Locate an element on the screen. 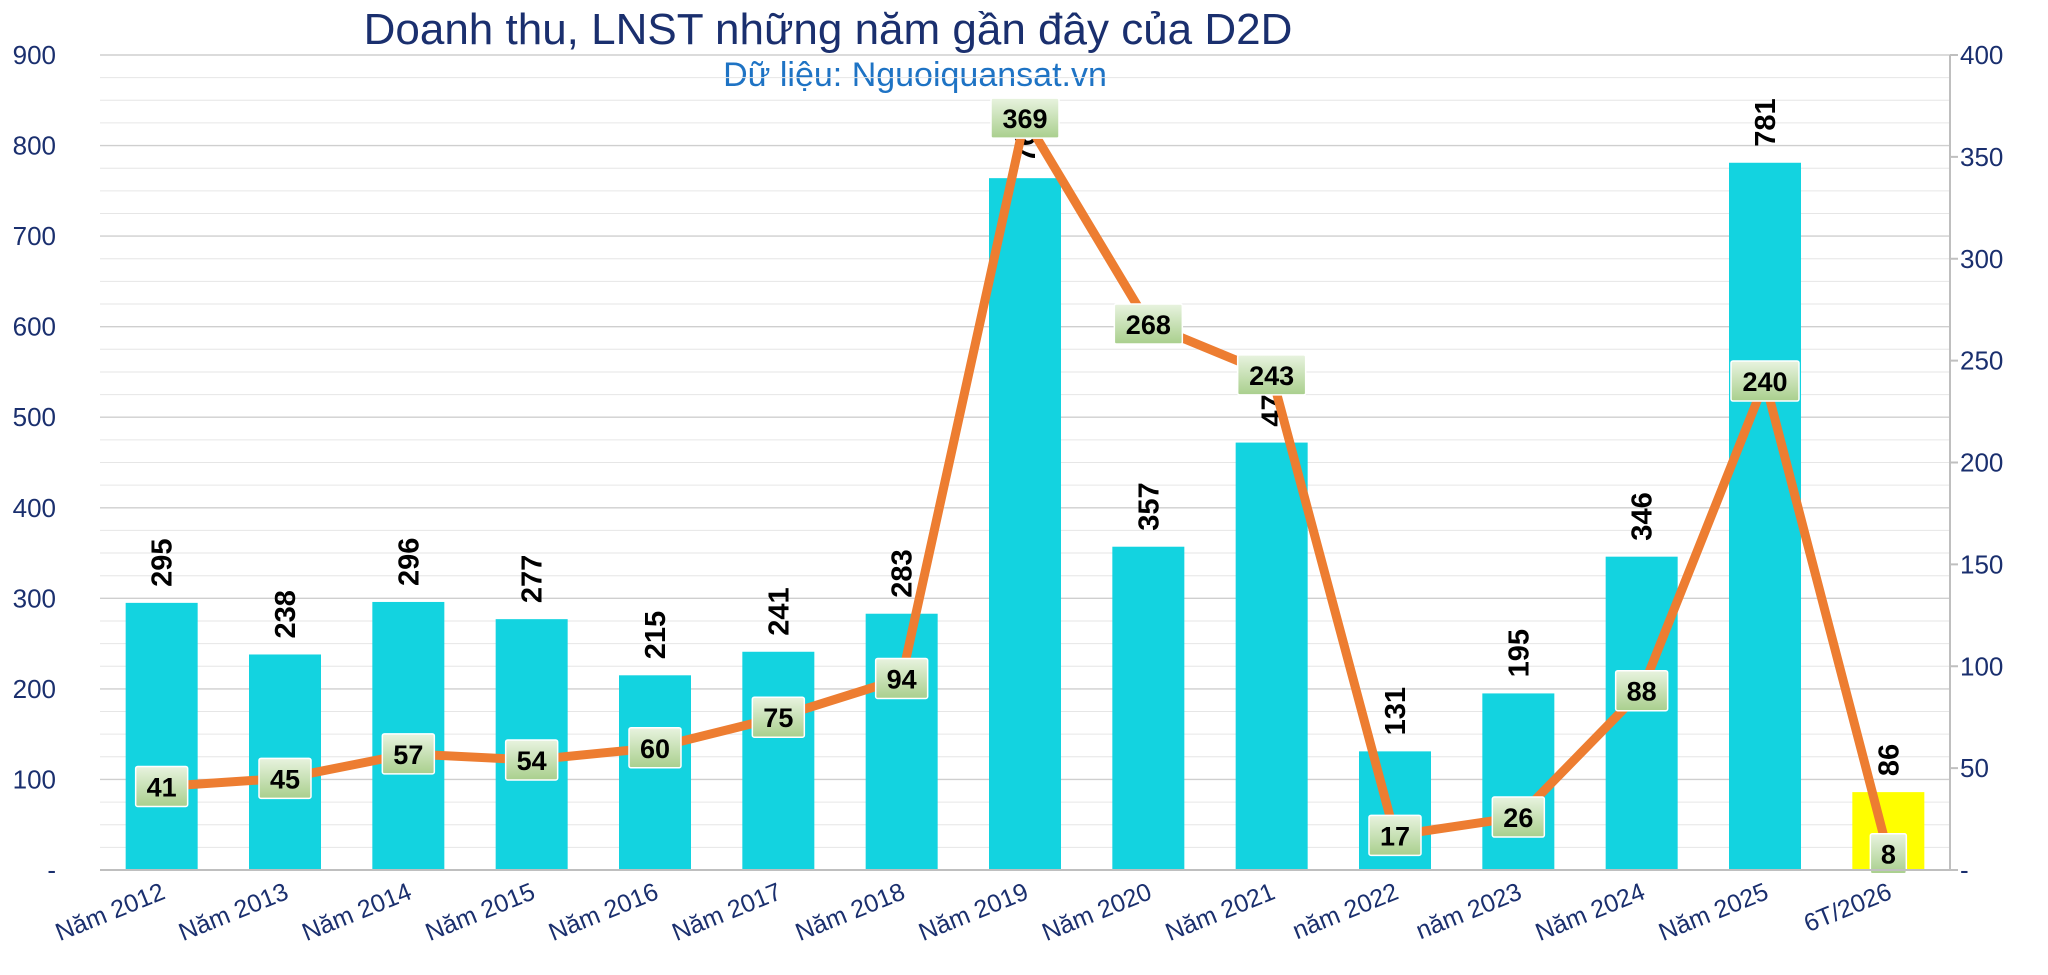  revenue-bar-label: 296 is located at coordinates (409, 562).